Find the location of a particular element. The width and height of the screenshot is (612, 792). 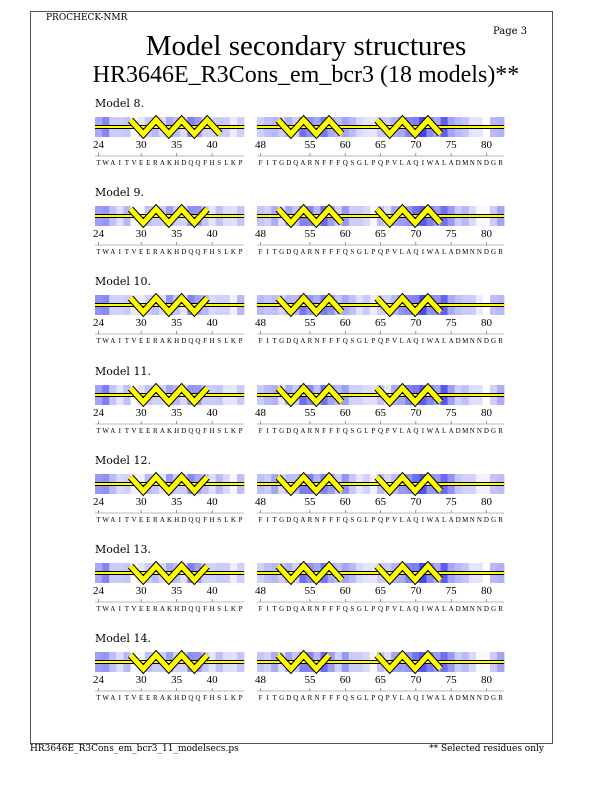

residue-letter: I is located at coordinates (267, 609).